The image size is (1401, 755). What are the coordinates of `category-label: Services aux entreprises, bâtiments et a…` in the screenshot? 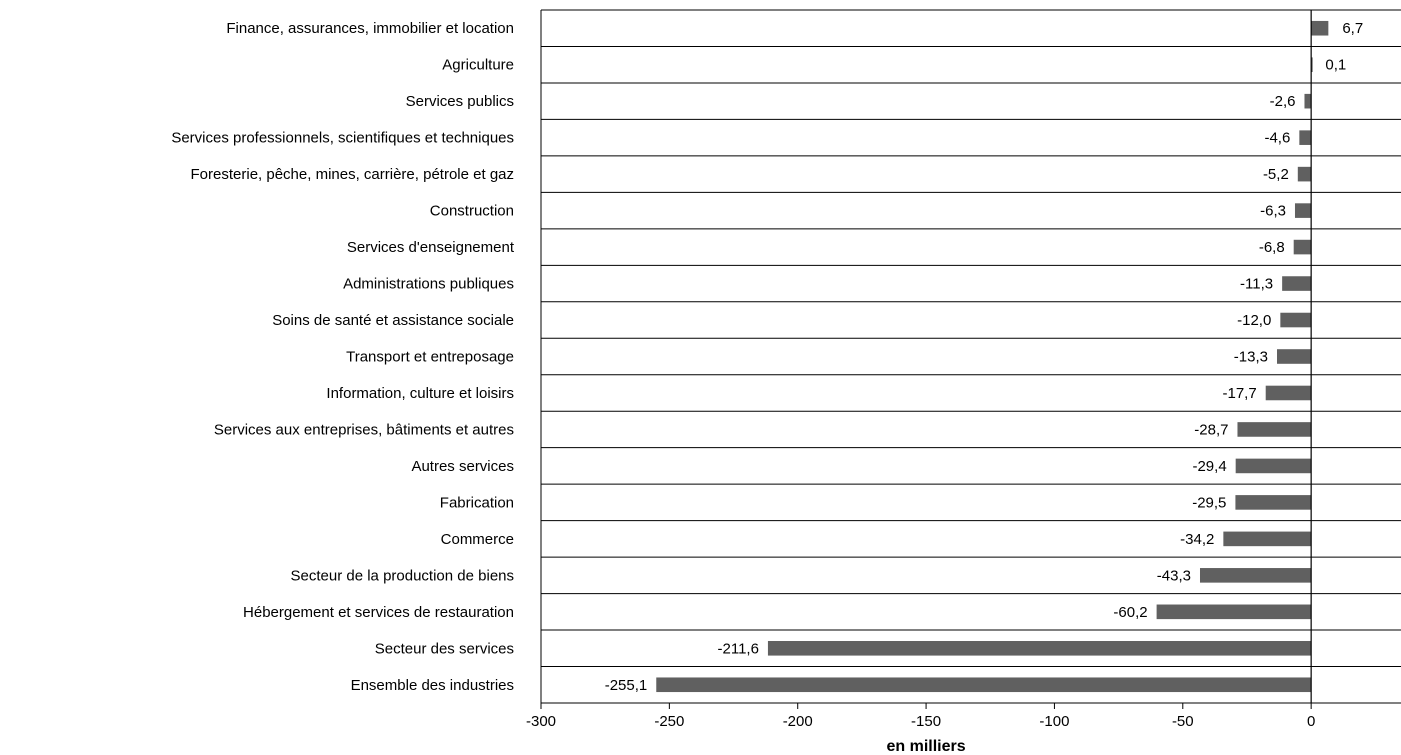 It's located at (364, 429).